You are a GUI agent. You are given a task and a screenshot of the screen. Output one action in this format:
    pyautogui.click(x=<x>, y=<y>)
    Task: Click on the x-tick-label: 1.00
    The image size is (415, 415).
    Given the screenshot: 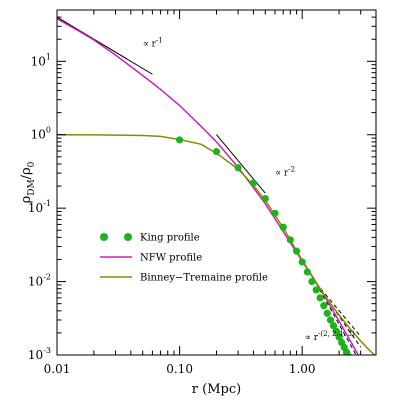 What is the action you would take?
    pyautogui.click(x=302, y=369)
    